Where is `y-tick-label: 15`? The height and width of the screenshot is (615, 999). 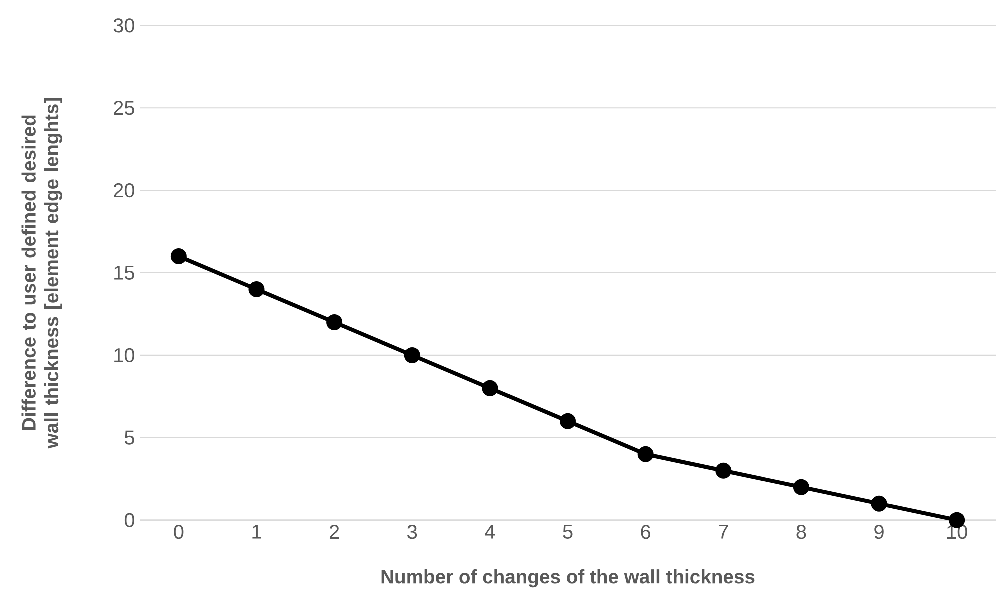
y-tick-label: 15 is located at coordinates (124, 273).